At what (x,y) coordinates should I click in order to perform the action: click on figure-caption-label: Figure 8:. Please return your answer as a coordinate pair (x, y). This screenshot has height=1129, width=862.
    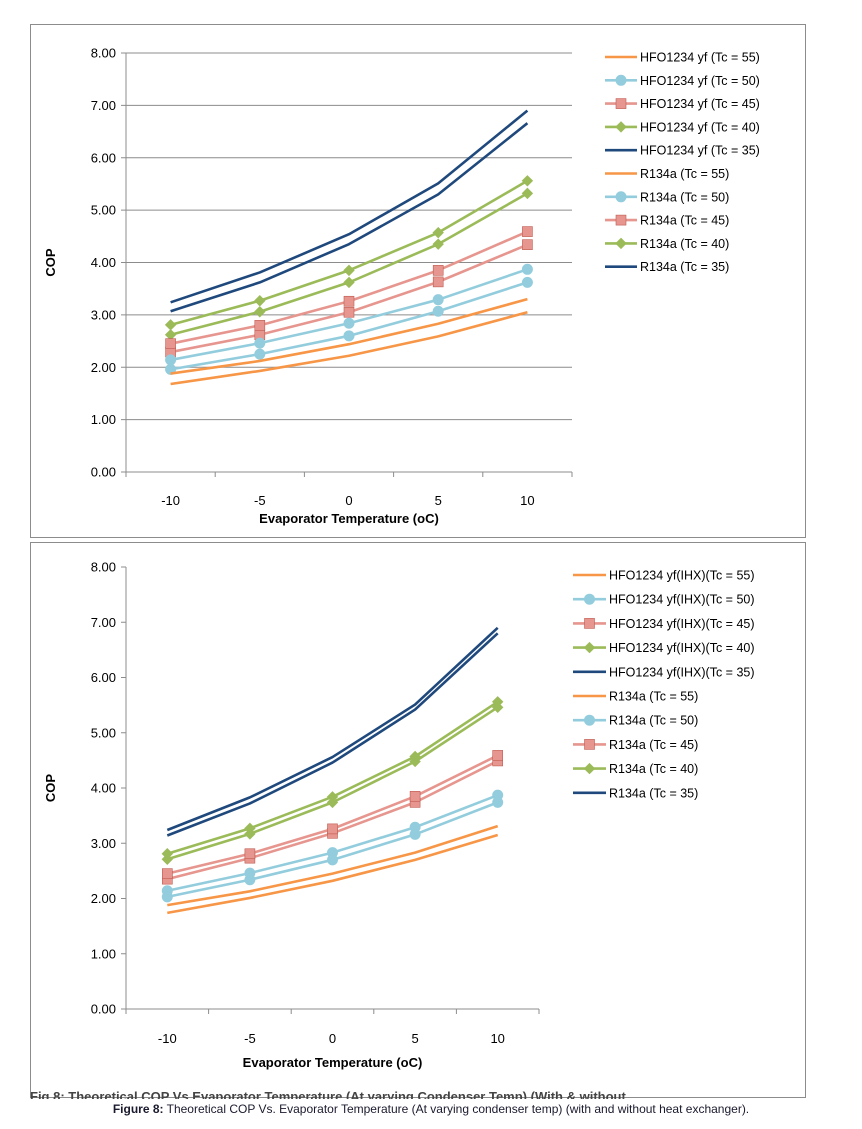
    Looking at the image, I should click on (138, 1109).